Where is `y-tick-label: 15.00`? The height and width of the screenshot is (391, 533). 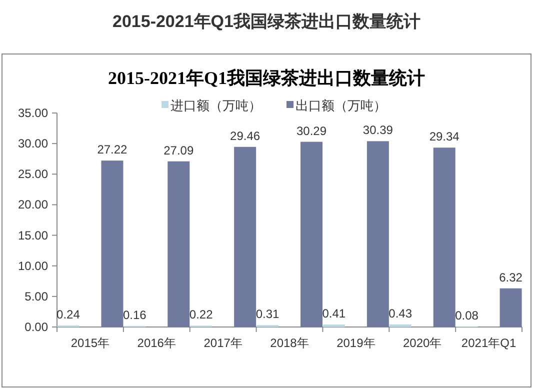 y-tick-label: 15.00 is located at coordinates (33, 235).